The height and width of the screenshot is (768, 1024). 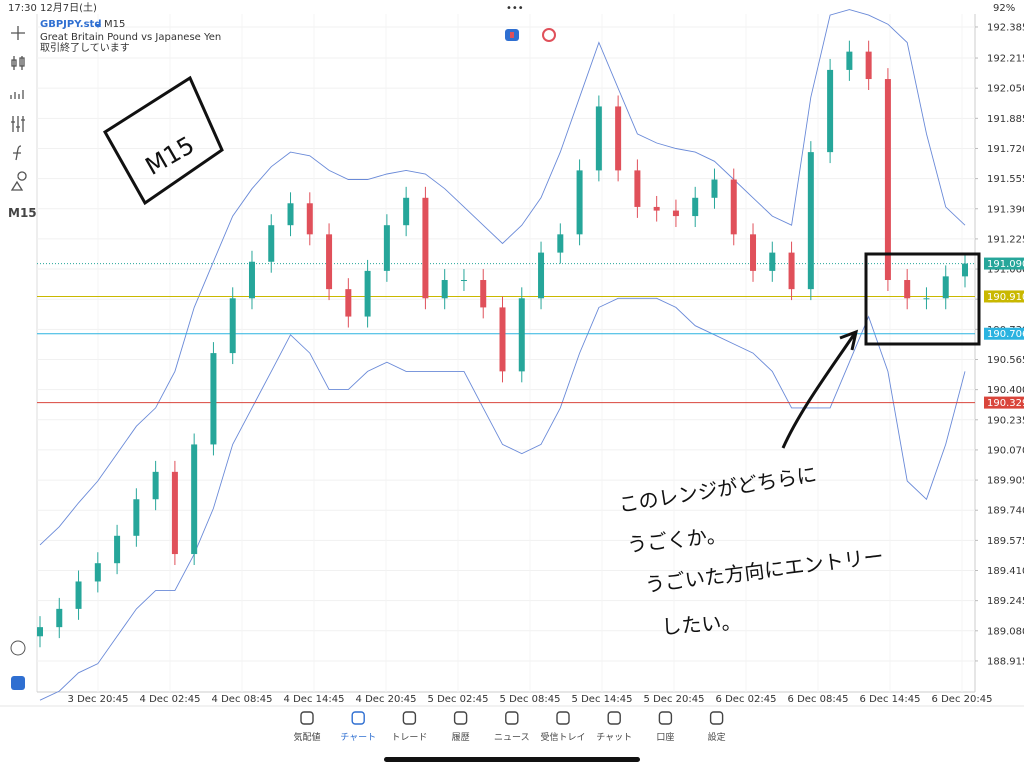 I want to click on y-tick-label: 191.390, so click(x=1005, y=209).